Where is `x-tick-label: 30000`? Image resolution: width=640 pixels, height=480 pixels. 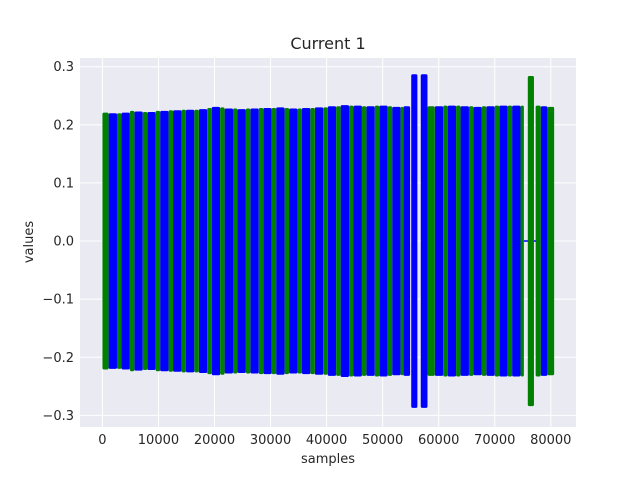
x-tick-label: 30000 is located at coordinates (270, 440).